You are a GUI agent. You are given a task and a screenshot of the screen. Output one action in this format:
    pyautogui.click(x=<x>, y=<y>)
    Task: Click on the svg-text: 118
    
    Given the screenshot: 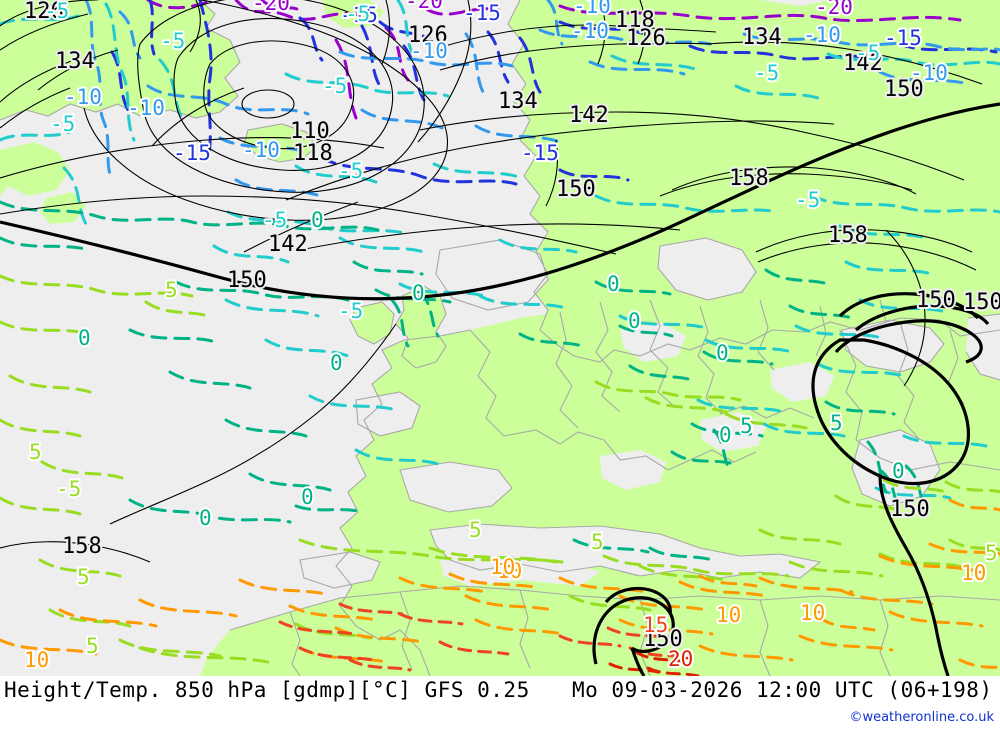 What is the action you would take?
    pyautogui.click(x=635, y=20)
    